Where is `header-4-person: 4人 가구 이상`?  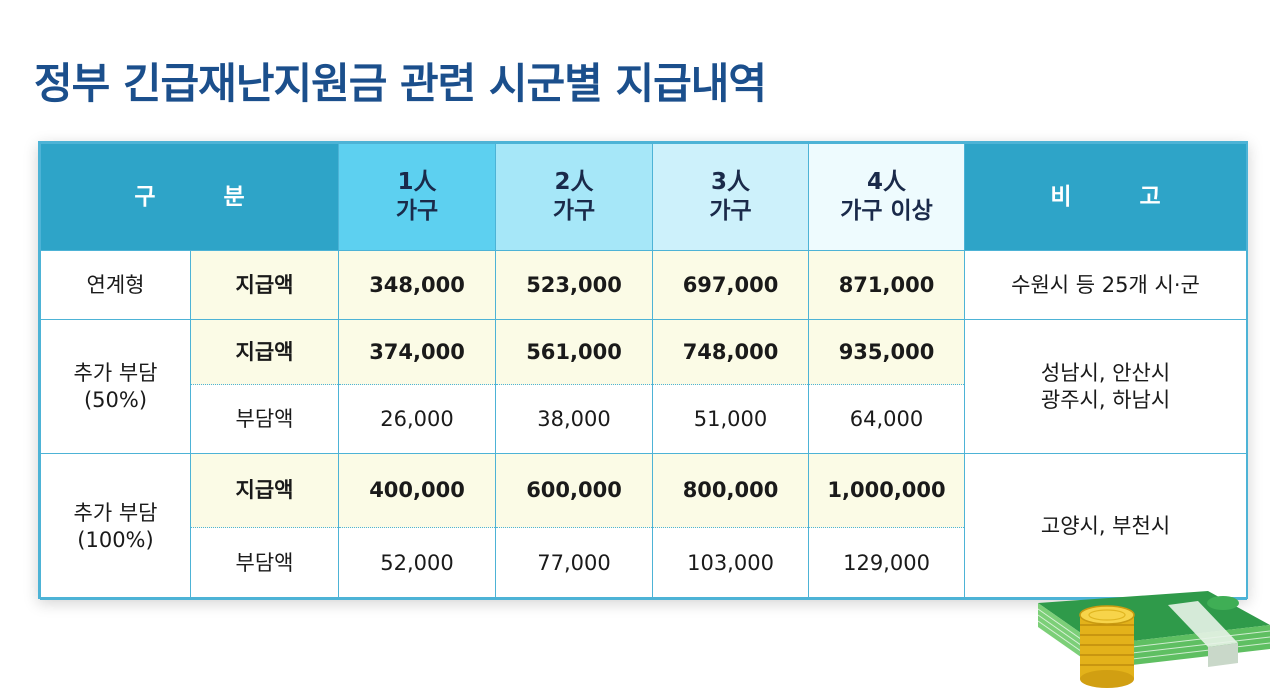 header-4-person: 4人 가구 이상 is located at coordinates (887, 197).